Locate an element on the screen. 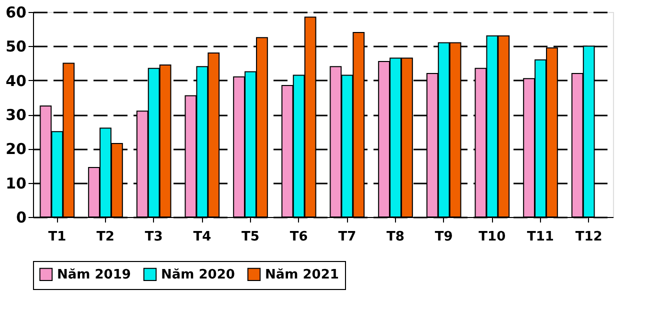 The width and height of the screenshot is (658, 319). x-tick-label: T10 is located at coordinates (492, 237).